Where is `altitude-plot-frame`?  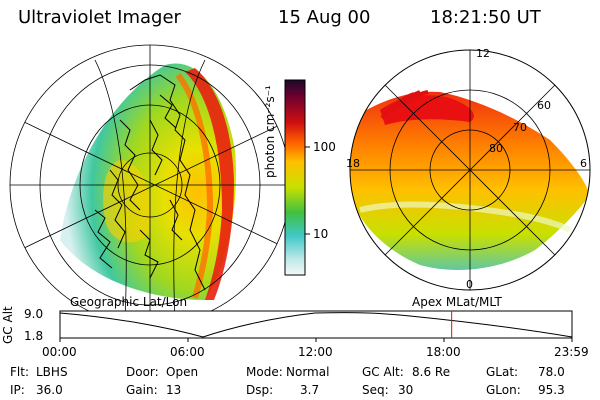 altitude-plot-frame is located at coordinates (316, 324).